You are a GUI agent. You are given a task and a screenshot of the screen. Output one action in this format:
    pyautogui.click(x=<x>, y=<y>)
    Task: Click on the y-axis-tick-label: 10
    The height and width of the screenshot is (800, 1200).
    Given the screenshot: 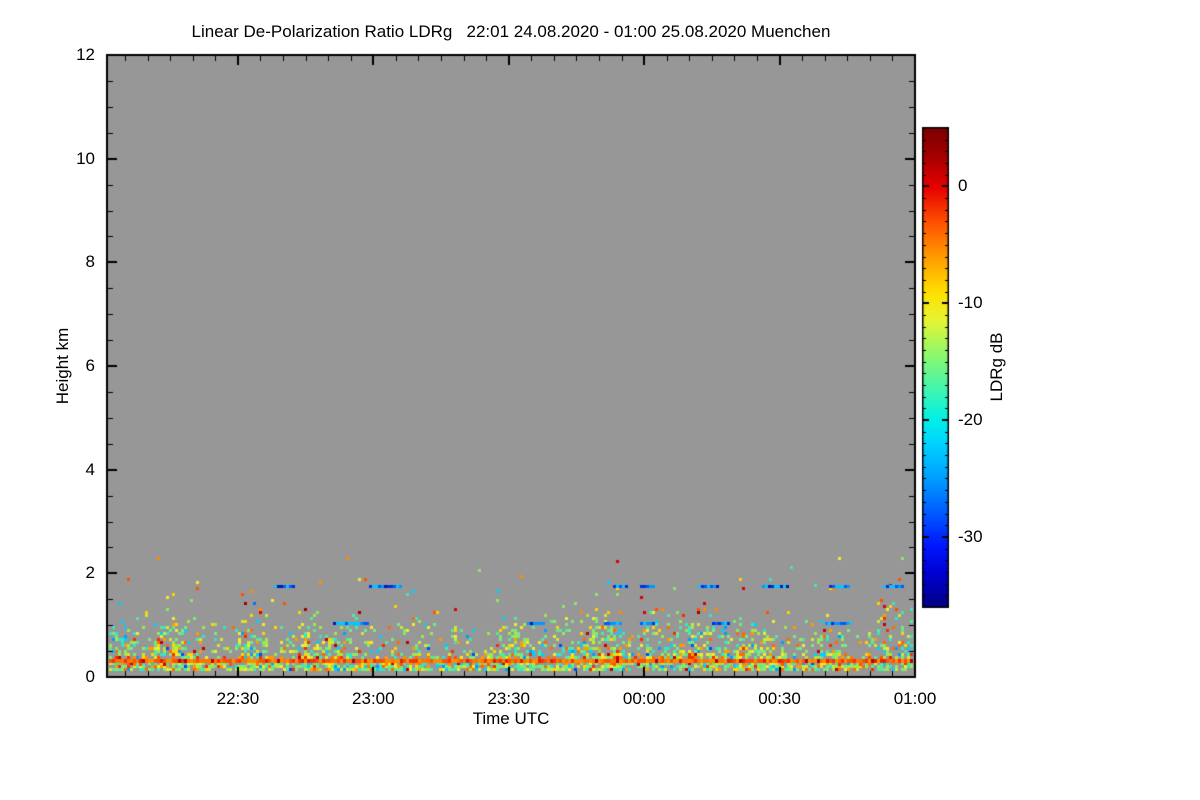 What is the action you would take?
    pyautogui.click(x=85, y=158)
    